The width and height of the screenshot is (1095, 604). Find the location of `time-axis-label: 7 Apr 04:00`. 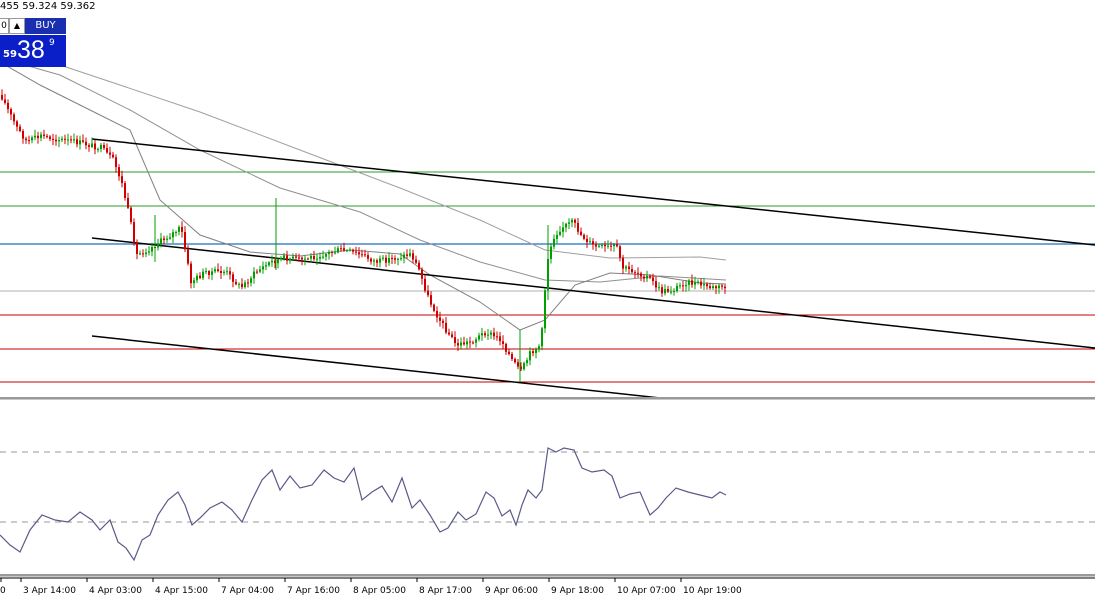

time-axis-label: 7 Apr 04:00 is located at coordinates (247, 591).